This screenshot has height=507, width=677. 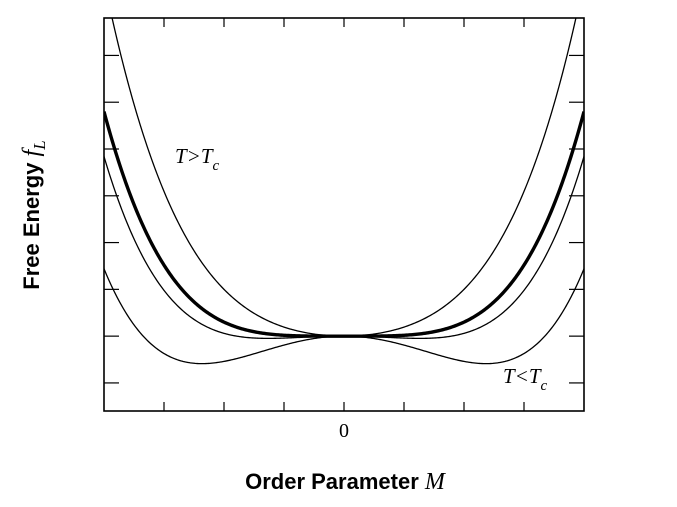 I want to click on x-axis-title: Order Parameter M, so click(x=346, y=482).